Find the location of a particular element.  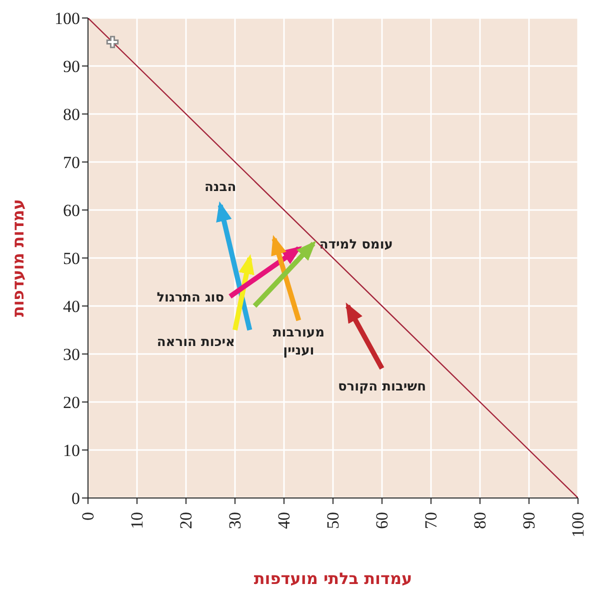

x-tick-label: 10 is located at coordinates (137, 520).